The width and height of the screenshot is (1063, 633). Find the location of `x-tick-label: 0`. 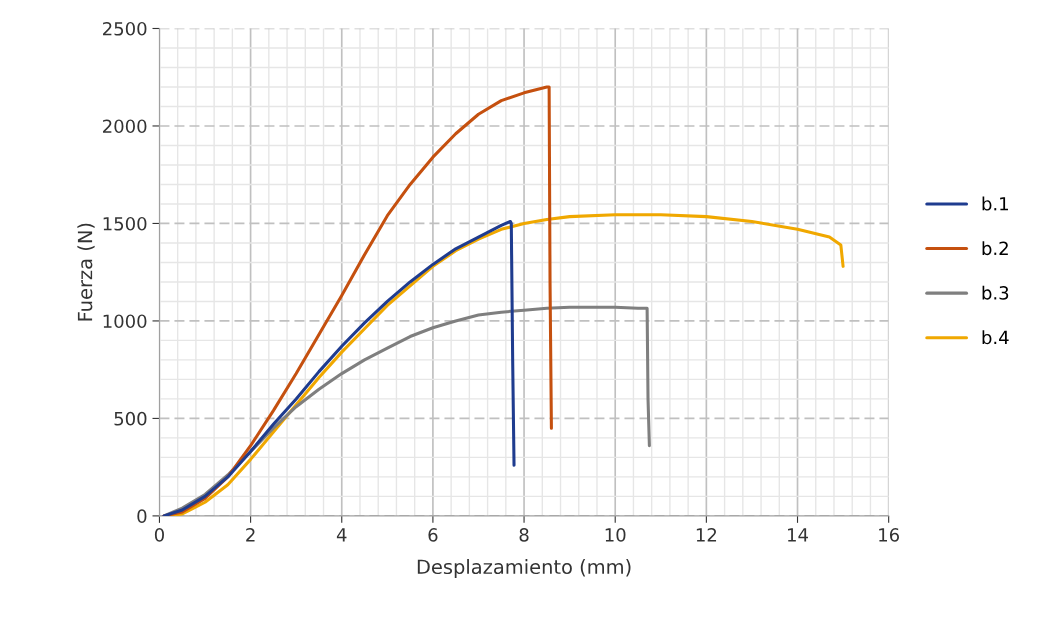

x-tick-label: 0 is located at coordinates (159, 535).